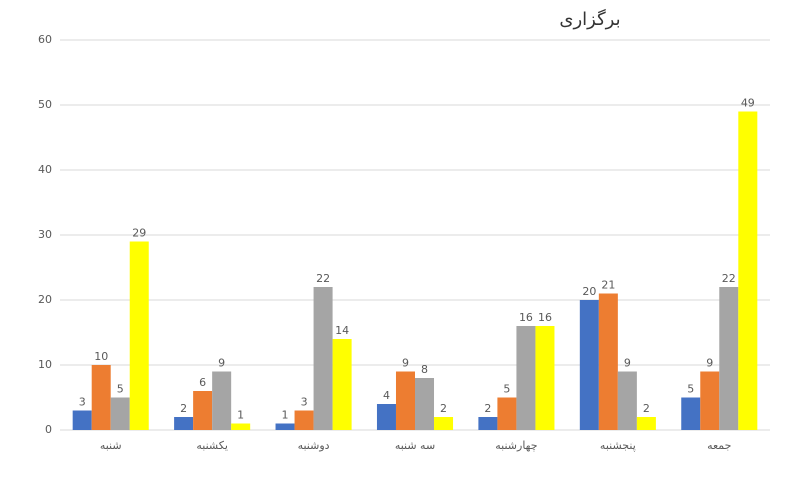  I want to click on x-tick-label: جمعه, so click(719, 445).